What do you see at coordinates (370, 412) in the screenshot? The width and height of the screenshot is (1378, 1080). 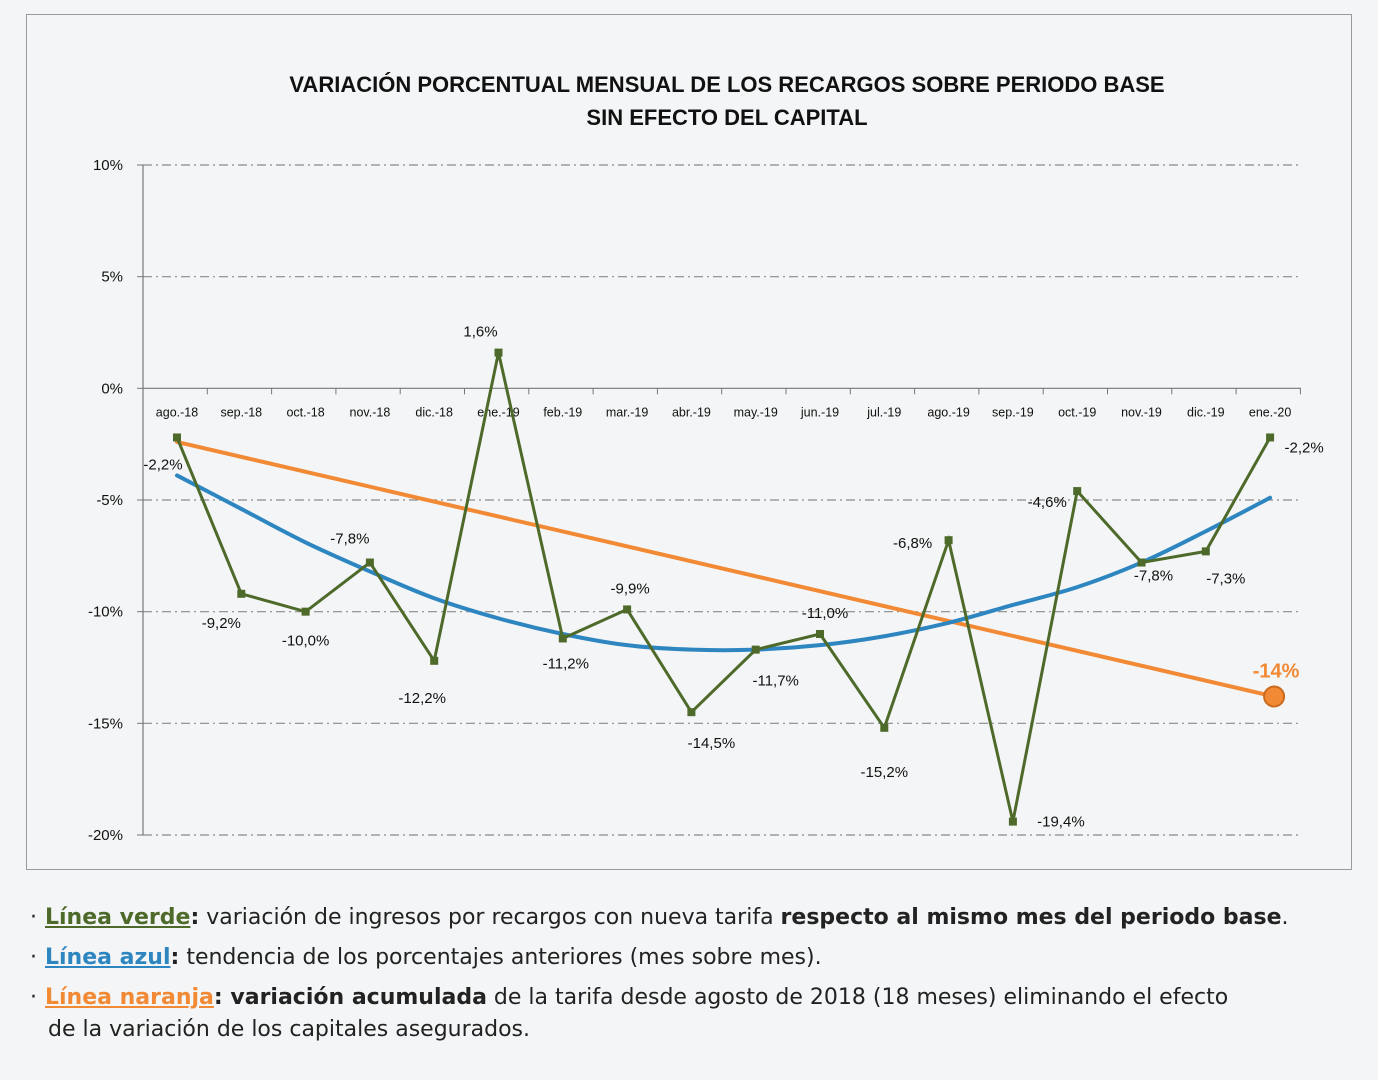 I see `x-tick-label: nov.-18` at bounding box center [370, 412].